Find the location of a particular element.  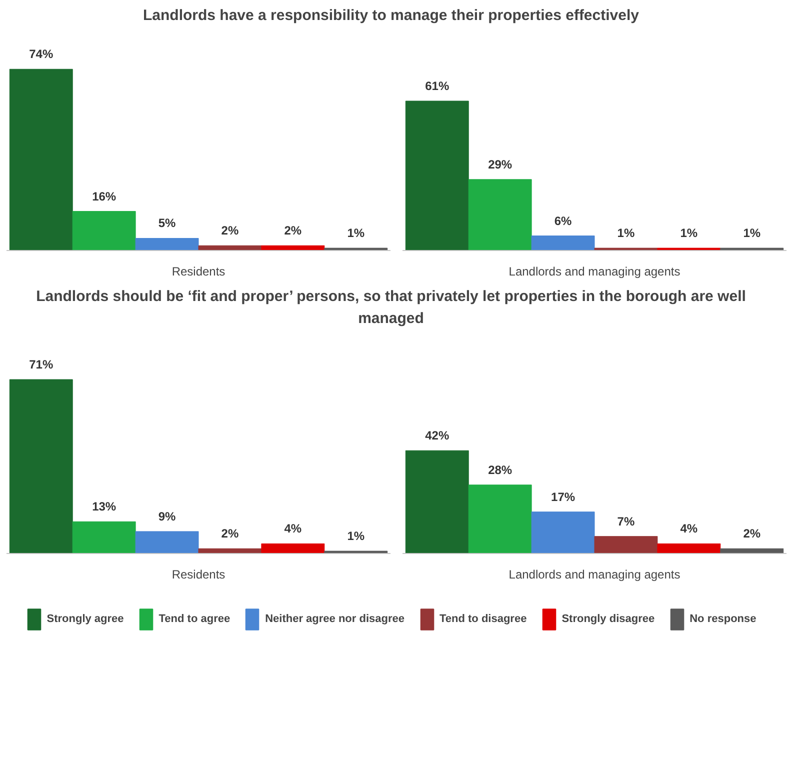

data-label: 13% is located at coordinates (104, 507).